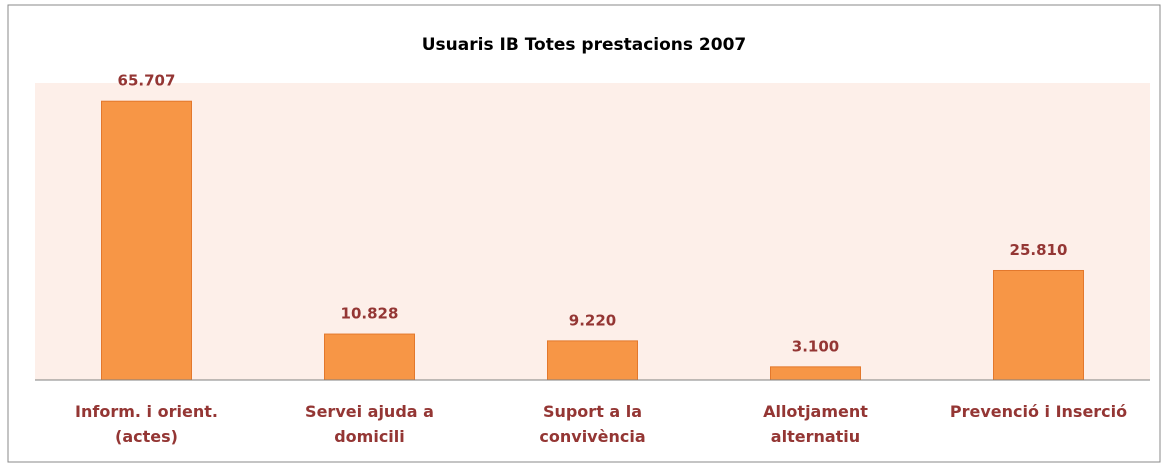  Describe the element at coordinates (369, 424) in the screenshot. I see `x-tick-label: Servei ajuda a domicili` at that location.